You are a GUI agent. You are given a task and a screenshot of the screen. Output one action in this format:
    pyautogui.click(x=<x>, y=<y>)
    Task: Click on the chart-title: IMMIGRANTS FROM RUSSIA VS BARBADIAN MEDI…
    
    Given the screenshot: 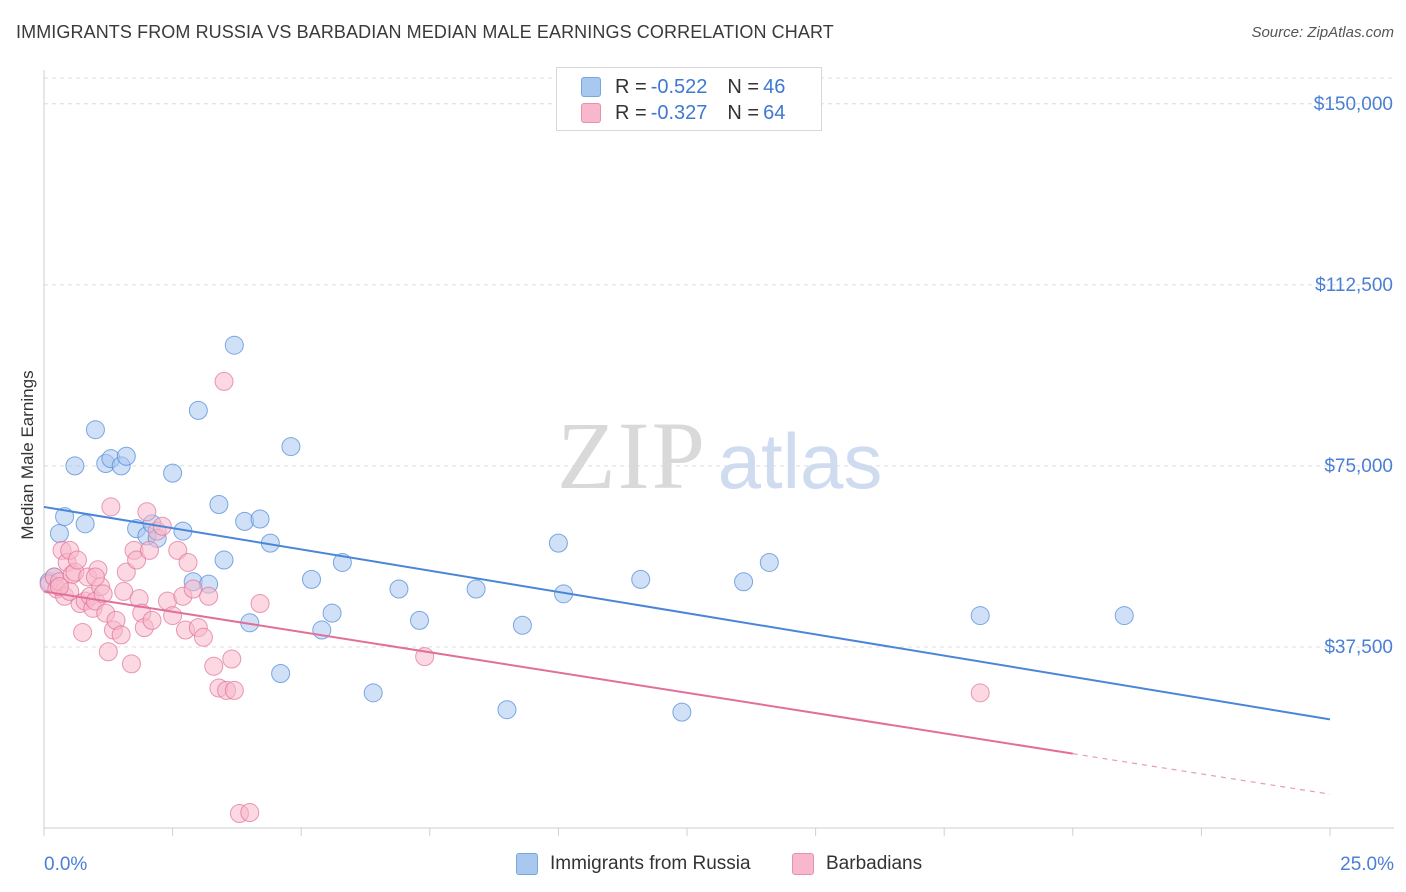 What is the action you would take?
    pyautogui.click(x=425, y=32)
    